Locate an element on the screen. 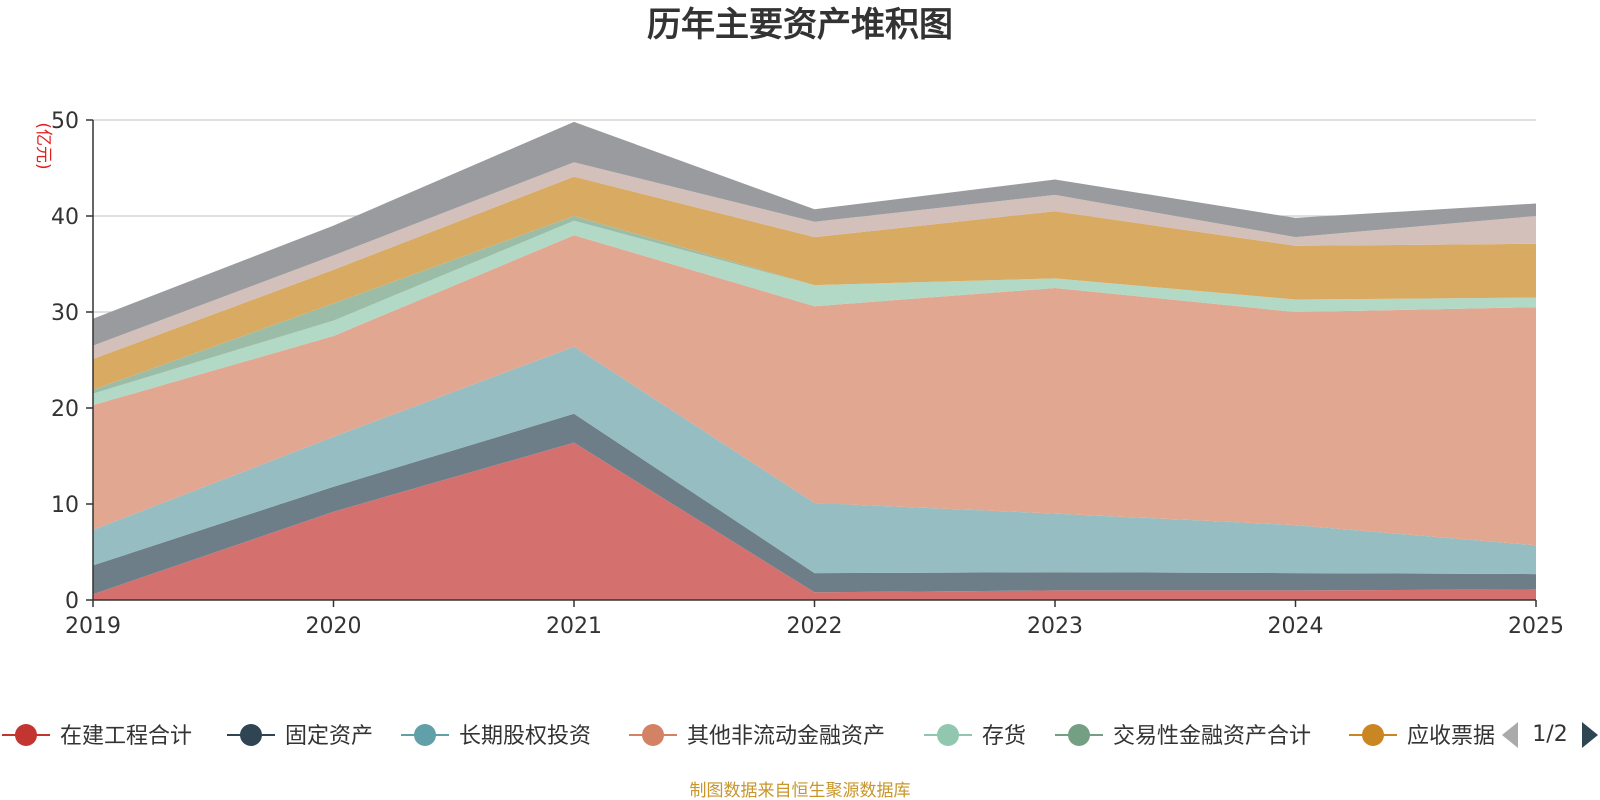 The height and width of the screenshot is (800, 1600). legend-item-5: 存货 is located at coordinates (975, 736).